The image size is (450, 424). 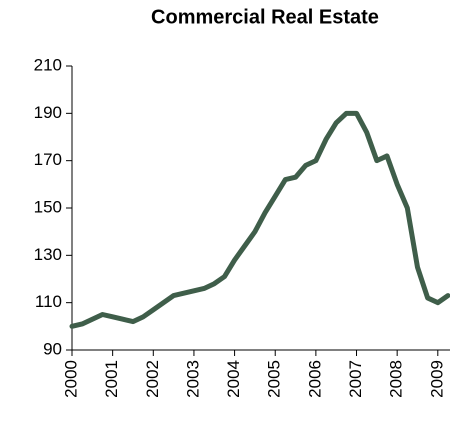 What do you see at coordinates (48, 301) in the screenshot?
I see `y-tick-label: 110` at bounding box center [48, 301].